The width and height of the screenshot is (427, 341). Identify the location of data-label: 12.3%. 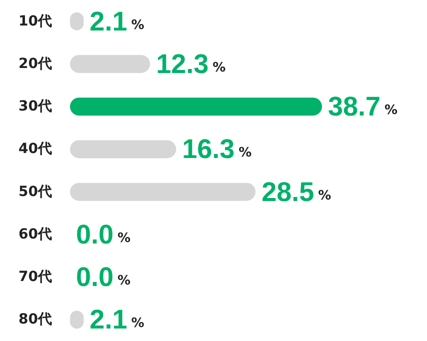
(191, 63).